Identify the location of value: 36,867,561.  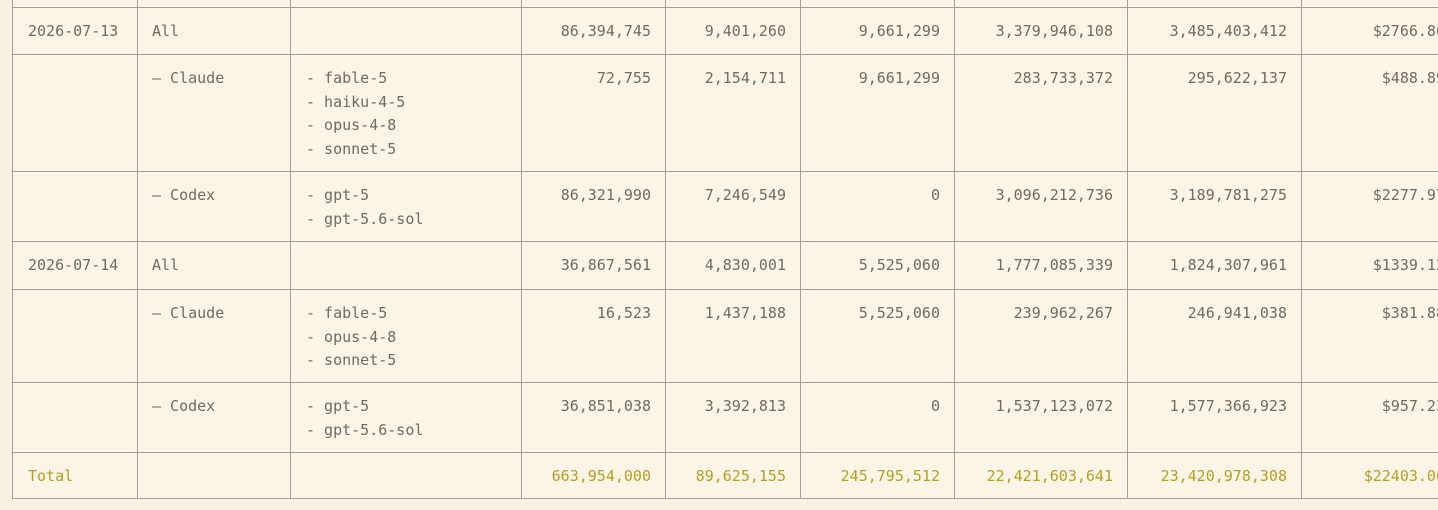
(605, 265).